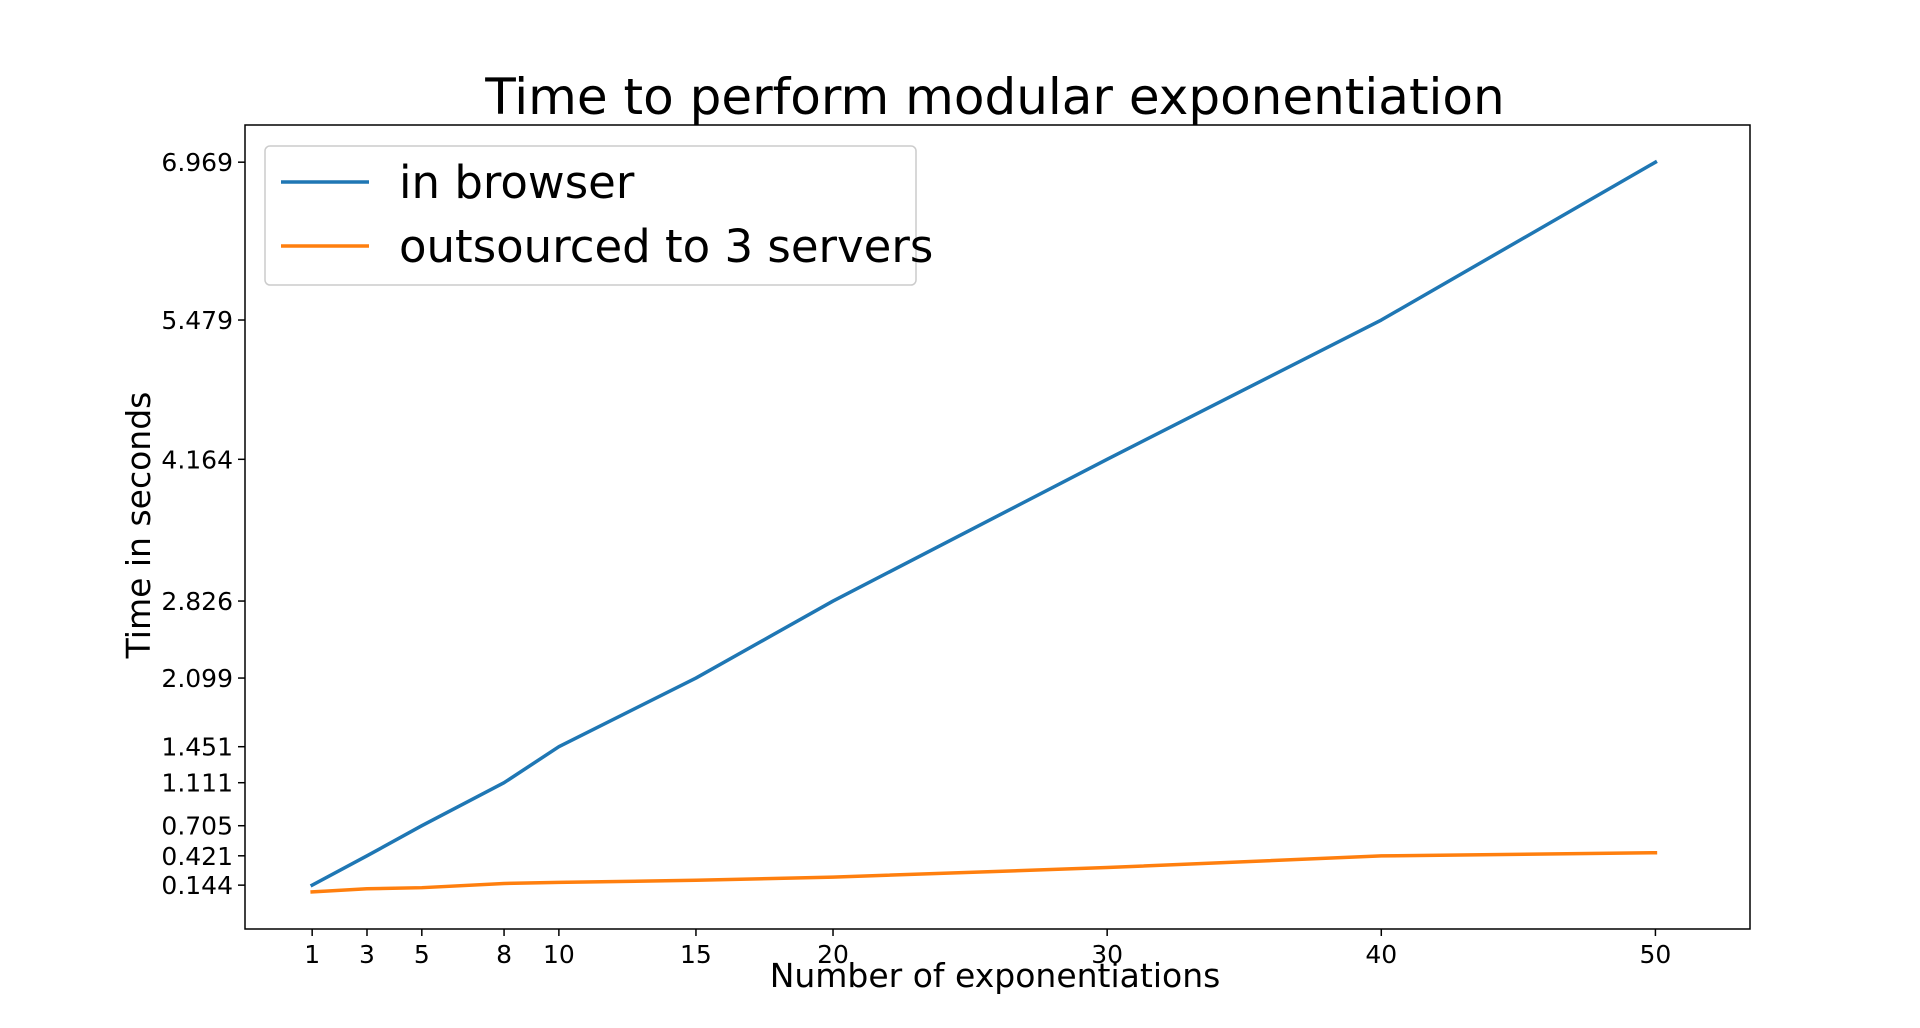 Image resolution: width=1920 pixels, height=1028 pixels. What do you see at coordinates (197, 826) in the screenshot?
I see `y-tick-label: 0.705` at bounding box center [197, 826].